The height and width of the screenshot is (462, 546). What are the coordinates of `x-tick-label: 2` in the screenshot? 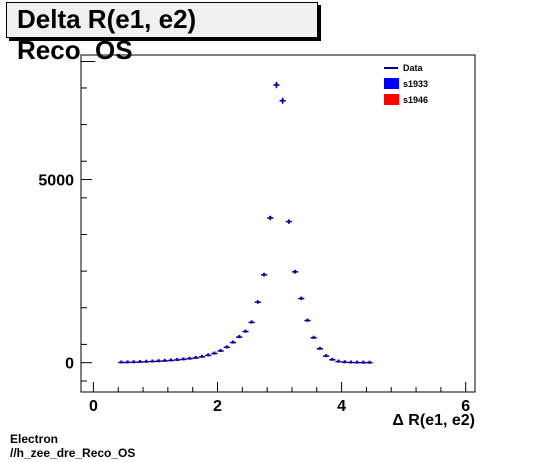 It's located at (217, 406).